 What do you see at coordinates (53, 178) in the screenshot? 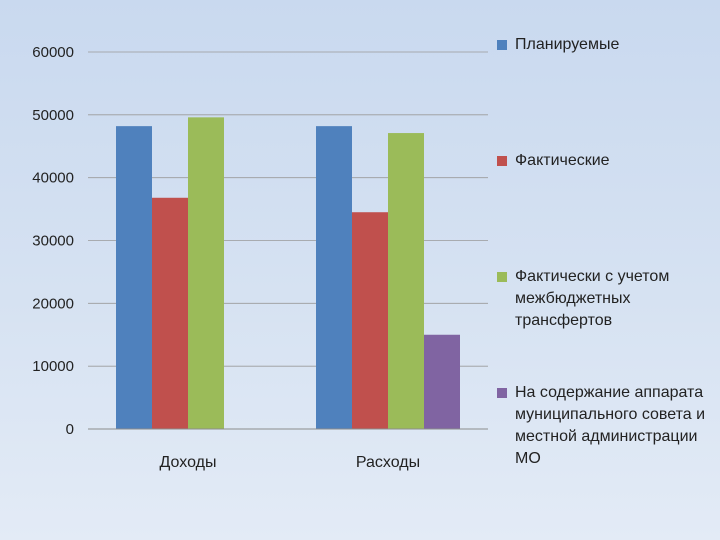
I see `y-tick-label: 40000` at bounding box center [53, 178].